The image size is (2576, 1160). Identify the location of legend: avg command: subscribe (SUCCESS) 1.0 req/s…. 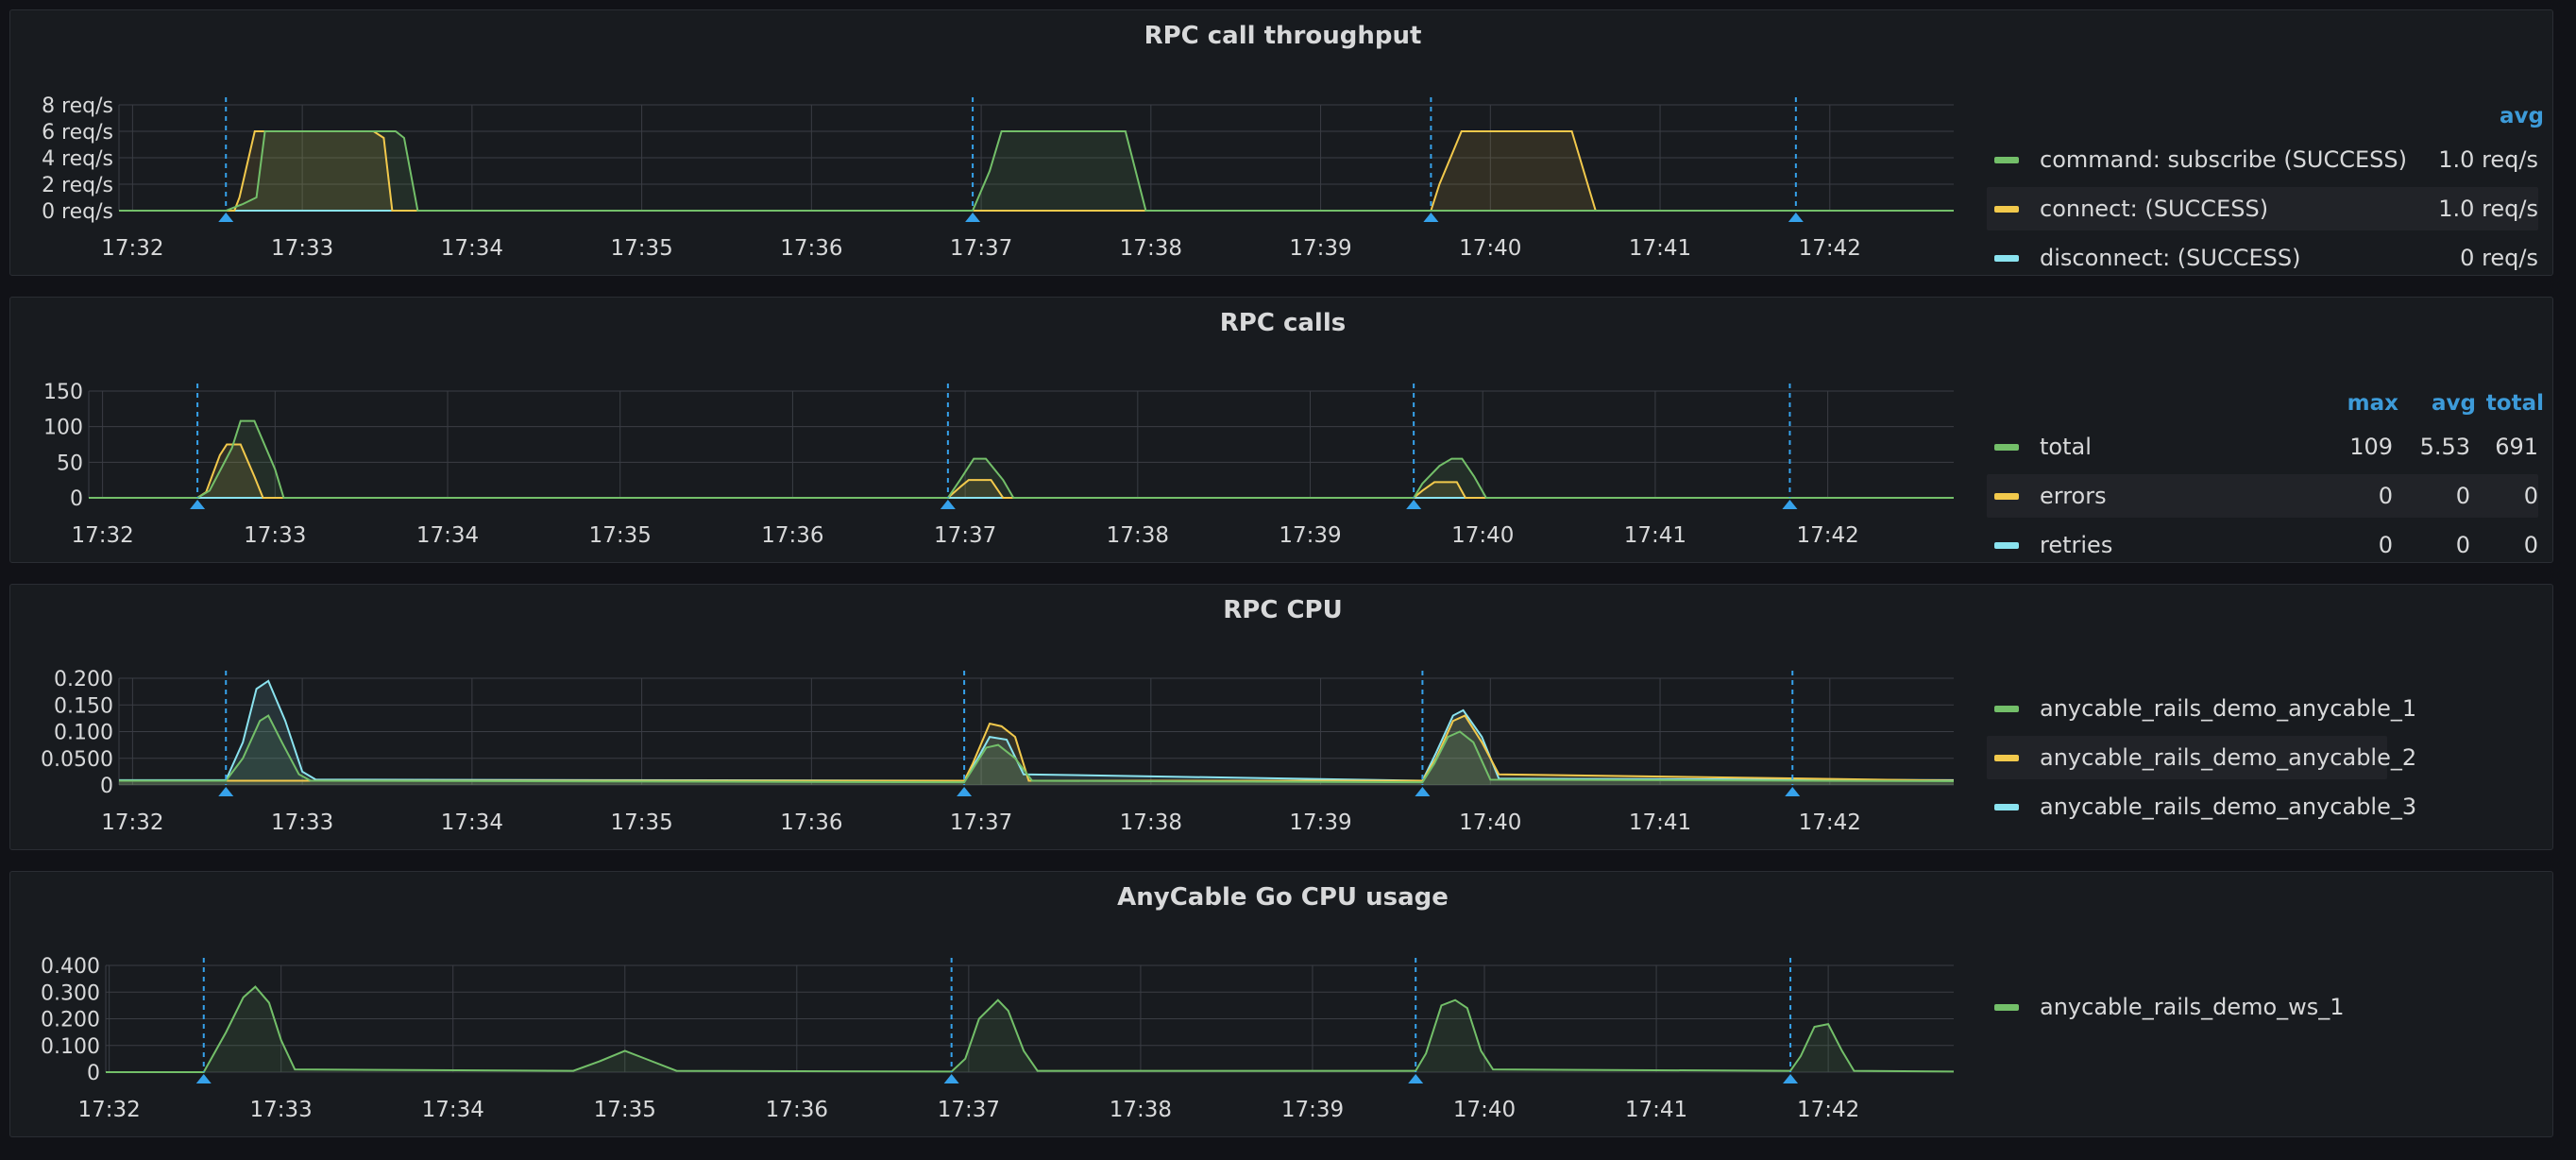
(2265, 143).